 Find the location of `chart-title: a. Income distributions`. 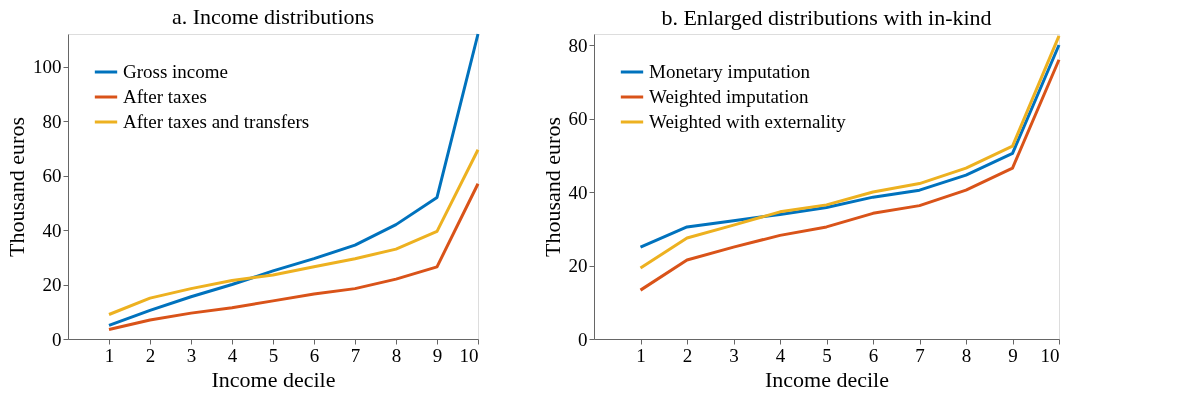

chart-title: a. Income distributions is located at coordinates (273, 16).